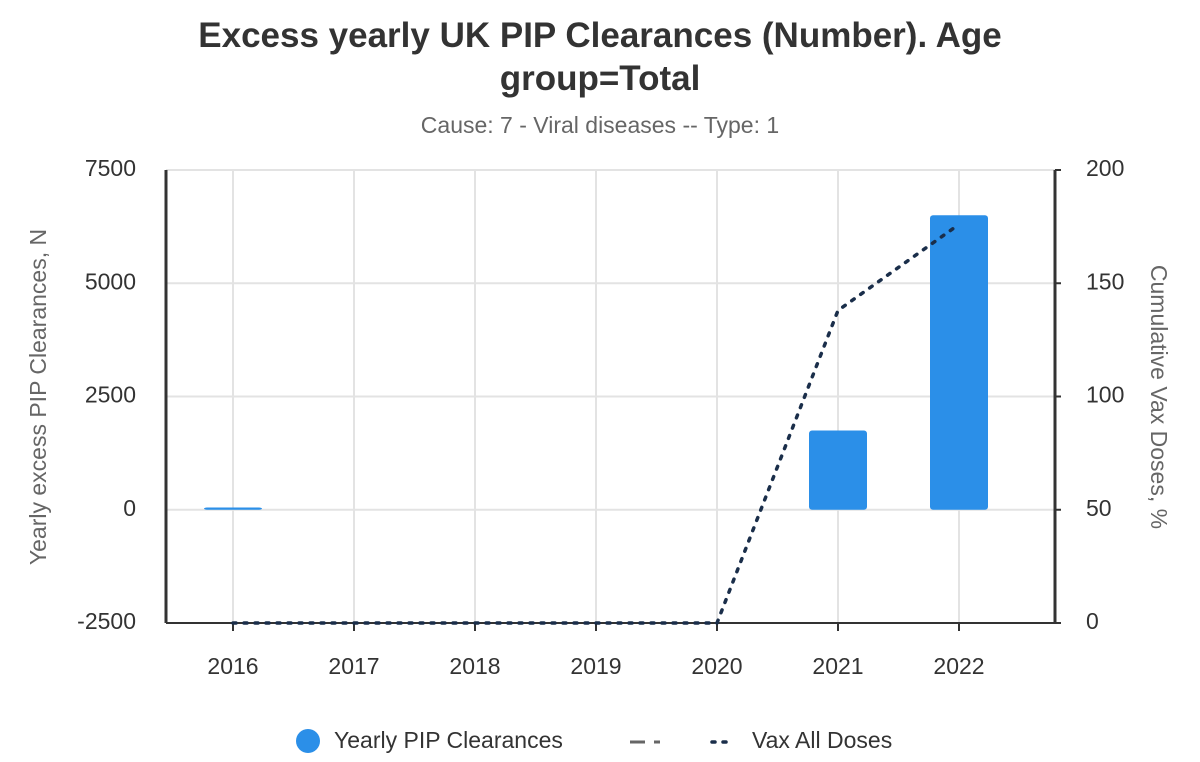 This screenshot has height=762, width=1200. What do you see at coordinates (232, 666) in the screenshot?
I see `x-tick-label: 2016` at bounding box center [232, 666].